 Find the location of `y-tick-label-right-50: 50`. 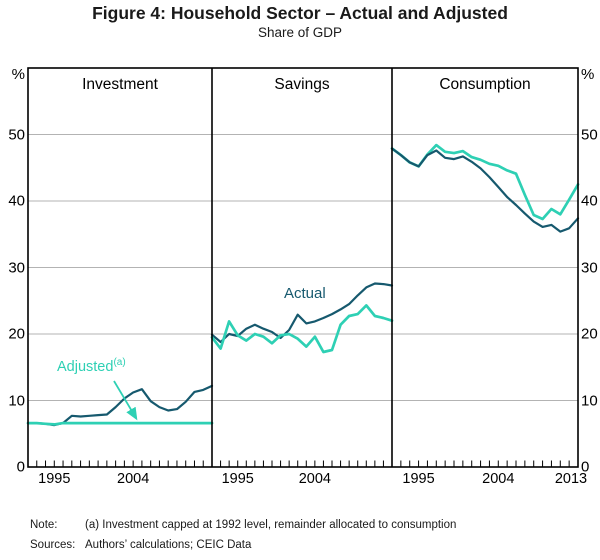

y-tick-label-right-50: 50 is located at coordinates (589, 134).